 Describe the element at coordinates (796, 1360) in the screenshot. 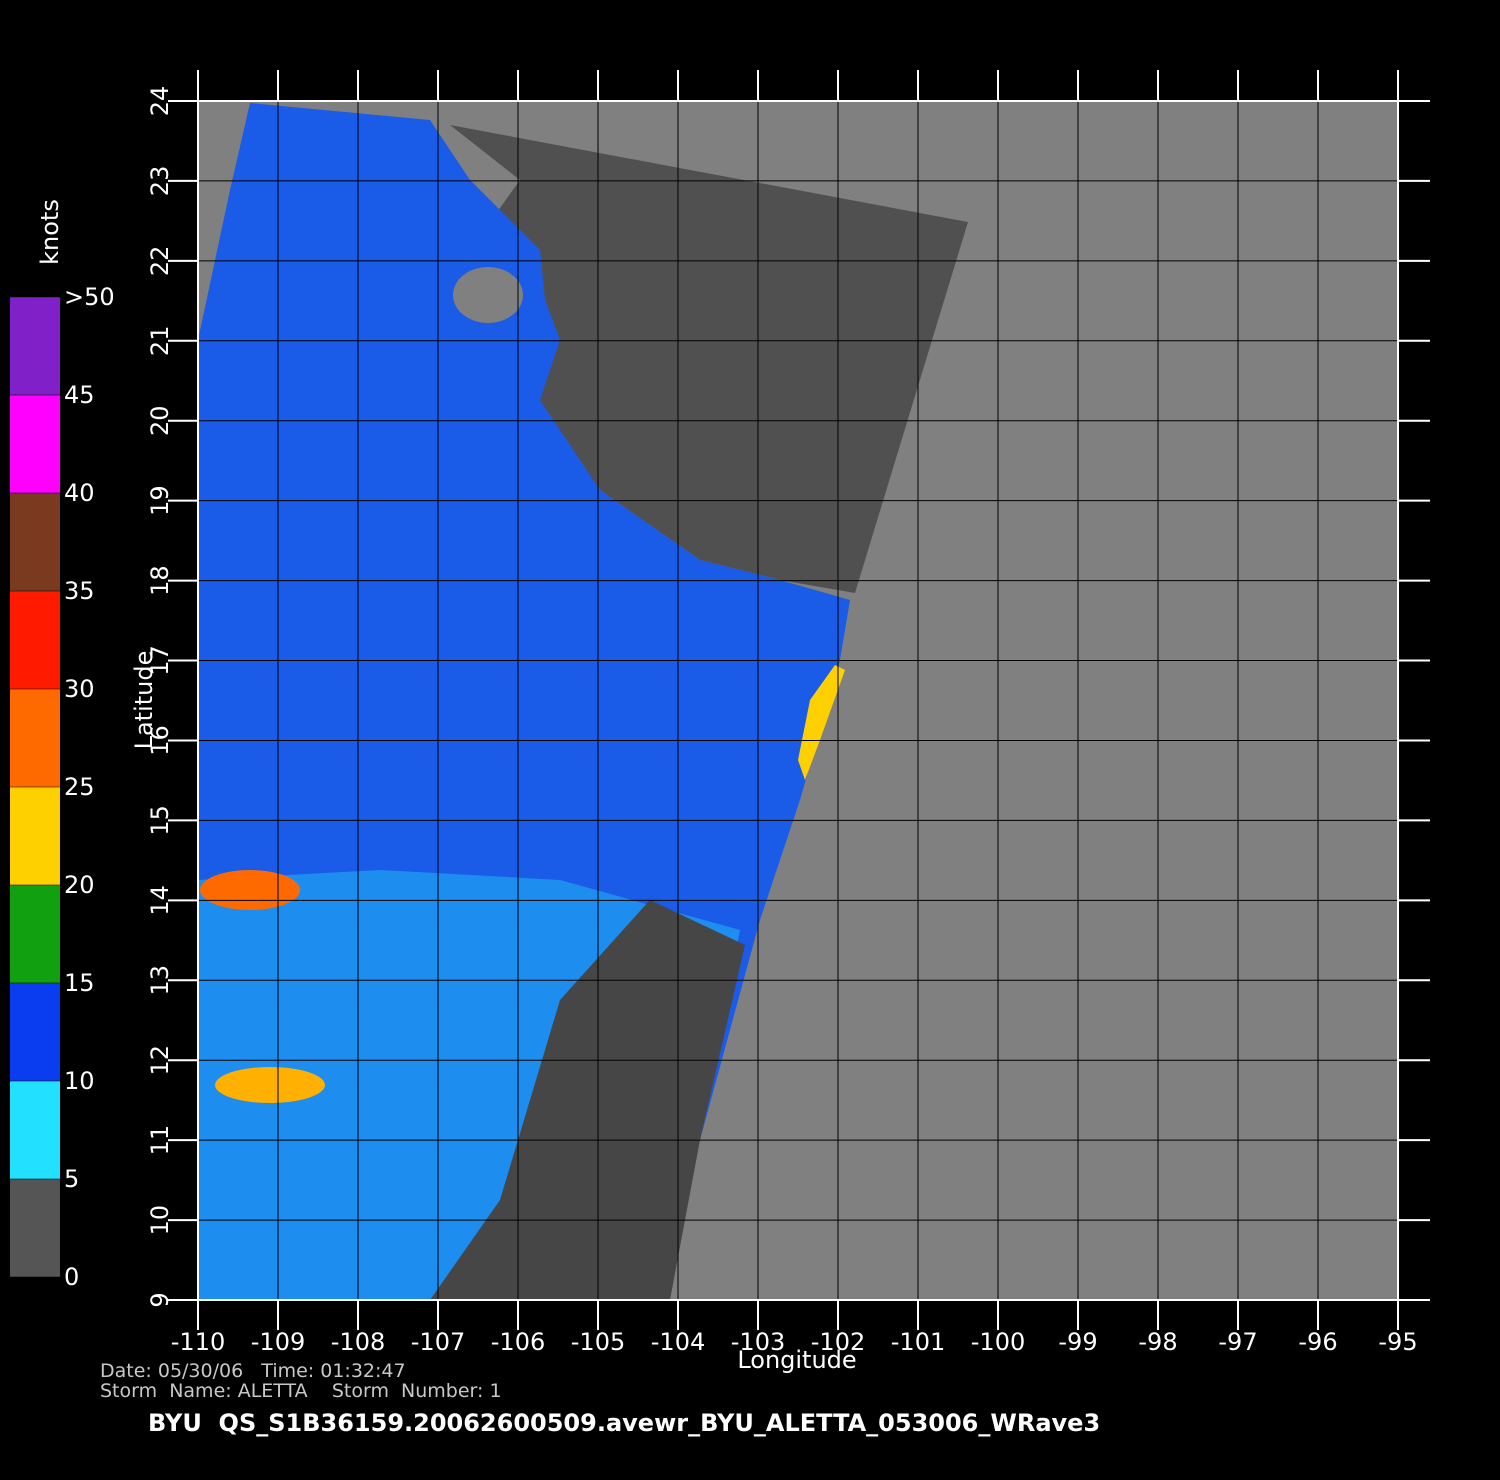

I see `x-axis-label: Longitude` at that location.